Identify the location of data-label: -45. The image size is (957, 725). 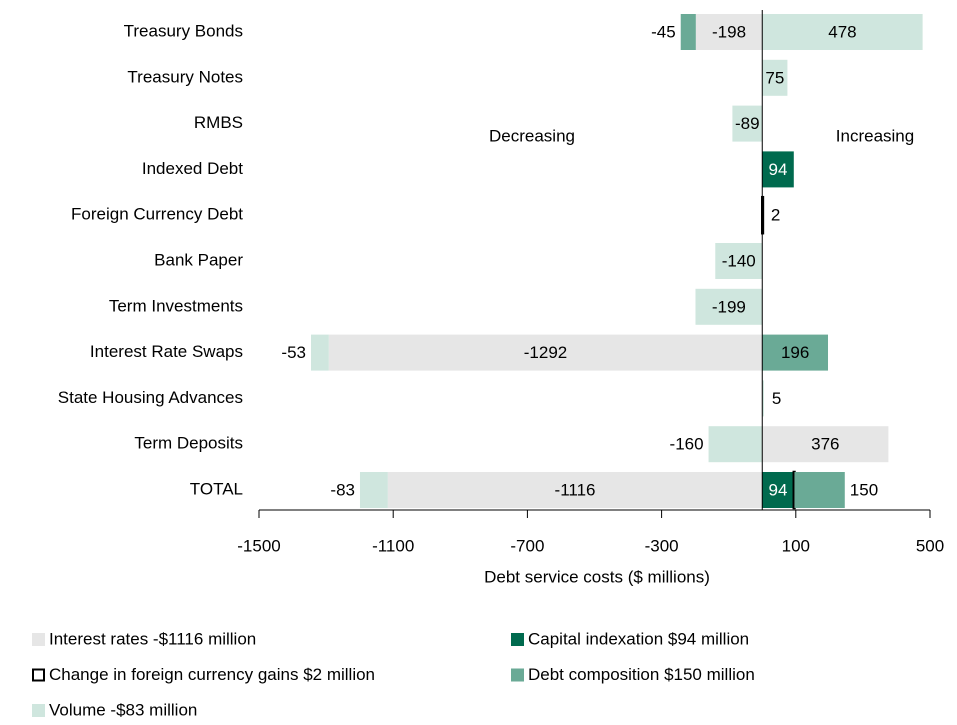
(663, 31).